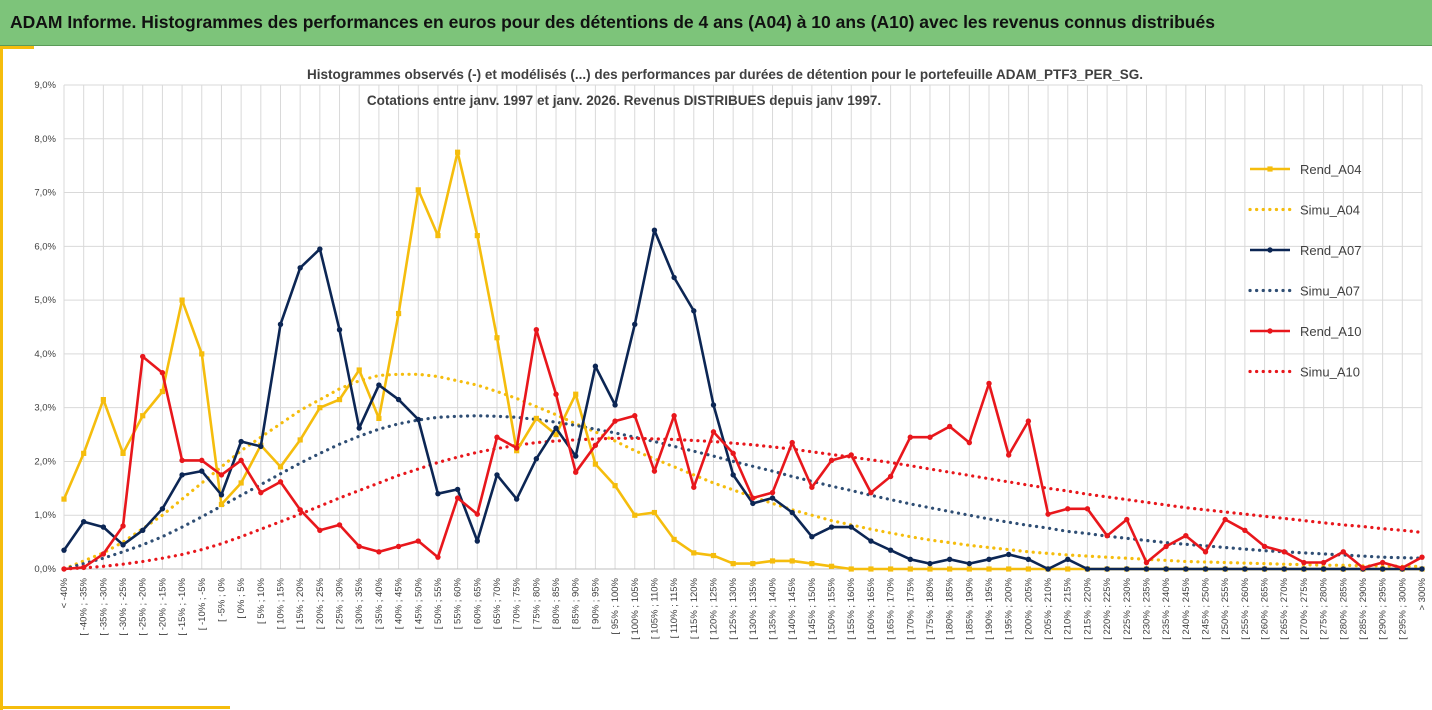  I want to click on x-tick-label: [ 240% ; 245%, so click(1186, 608).